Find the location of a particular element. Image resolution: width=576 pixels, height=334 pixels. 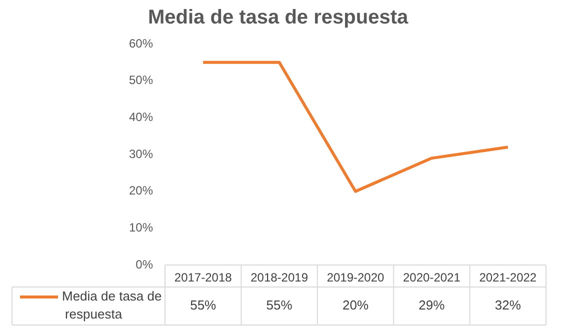

y-tick-label: 40% is located at coordinates (141, 117).